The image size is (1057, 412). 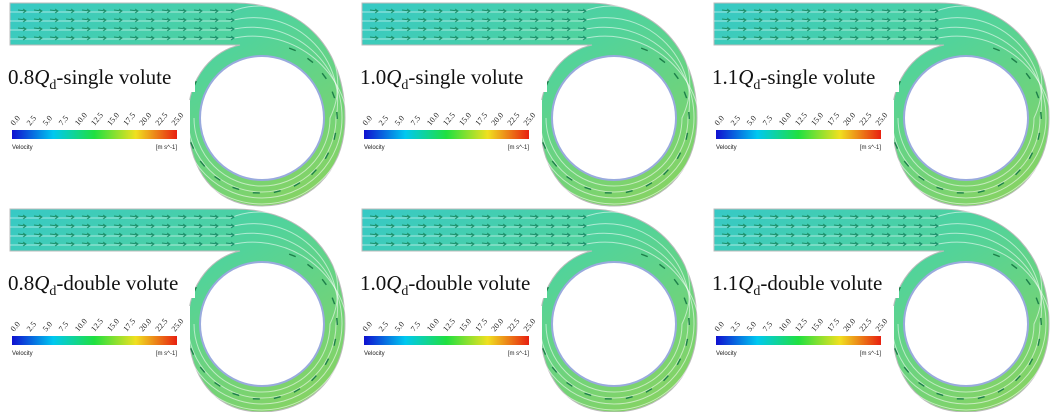 What do you see at coordinates (870, 354) in the screenshot?
I see `colorbar-unit: [m s^-1]` at bounding box center [870, 354].